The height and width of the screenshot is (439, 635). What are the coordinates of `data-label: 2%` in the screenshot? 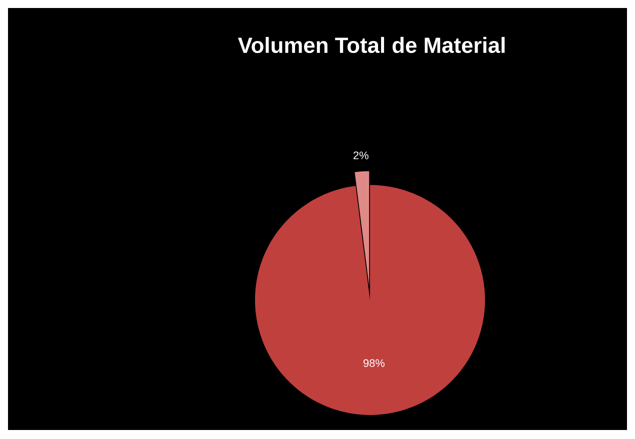 It's located at (361, 156).